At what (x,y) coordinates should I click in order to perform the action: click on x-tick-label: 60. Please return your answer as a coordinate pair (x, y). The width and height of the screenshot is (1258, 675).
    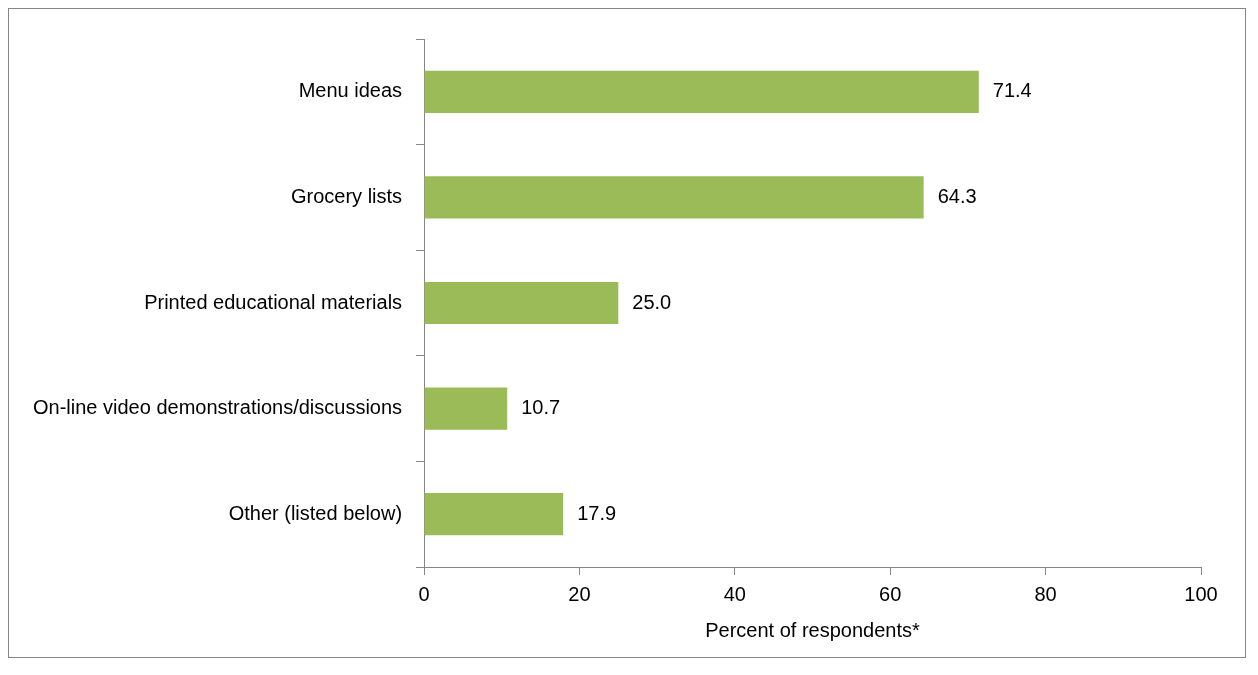
    Looking at the image, I should click on (890, 593).